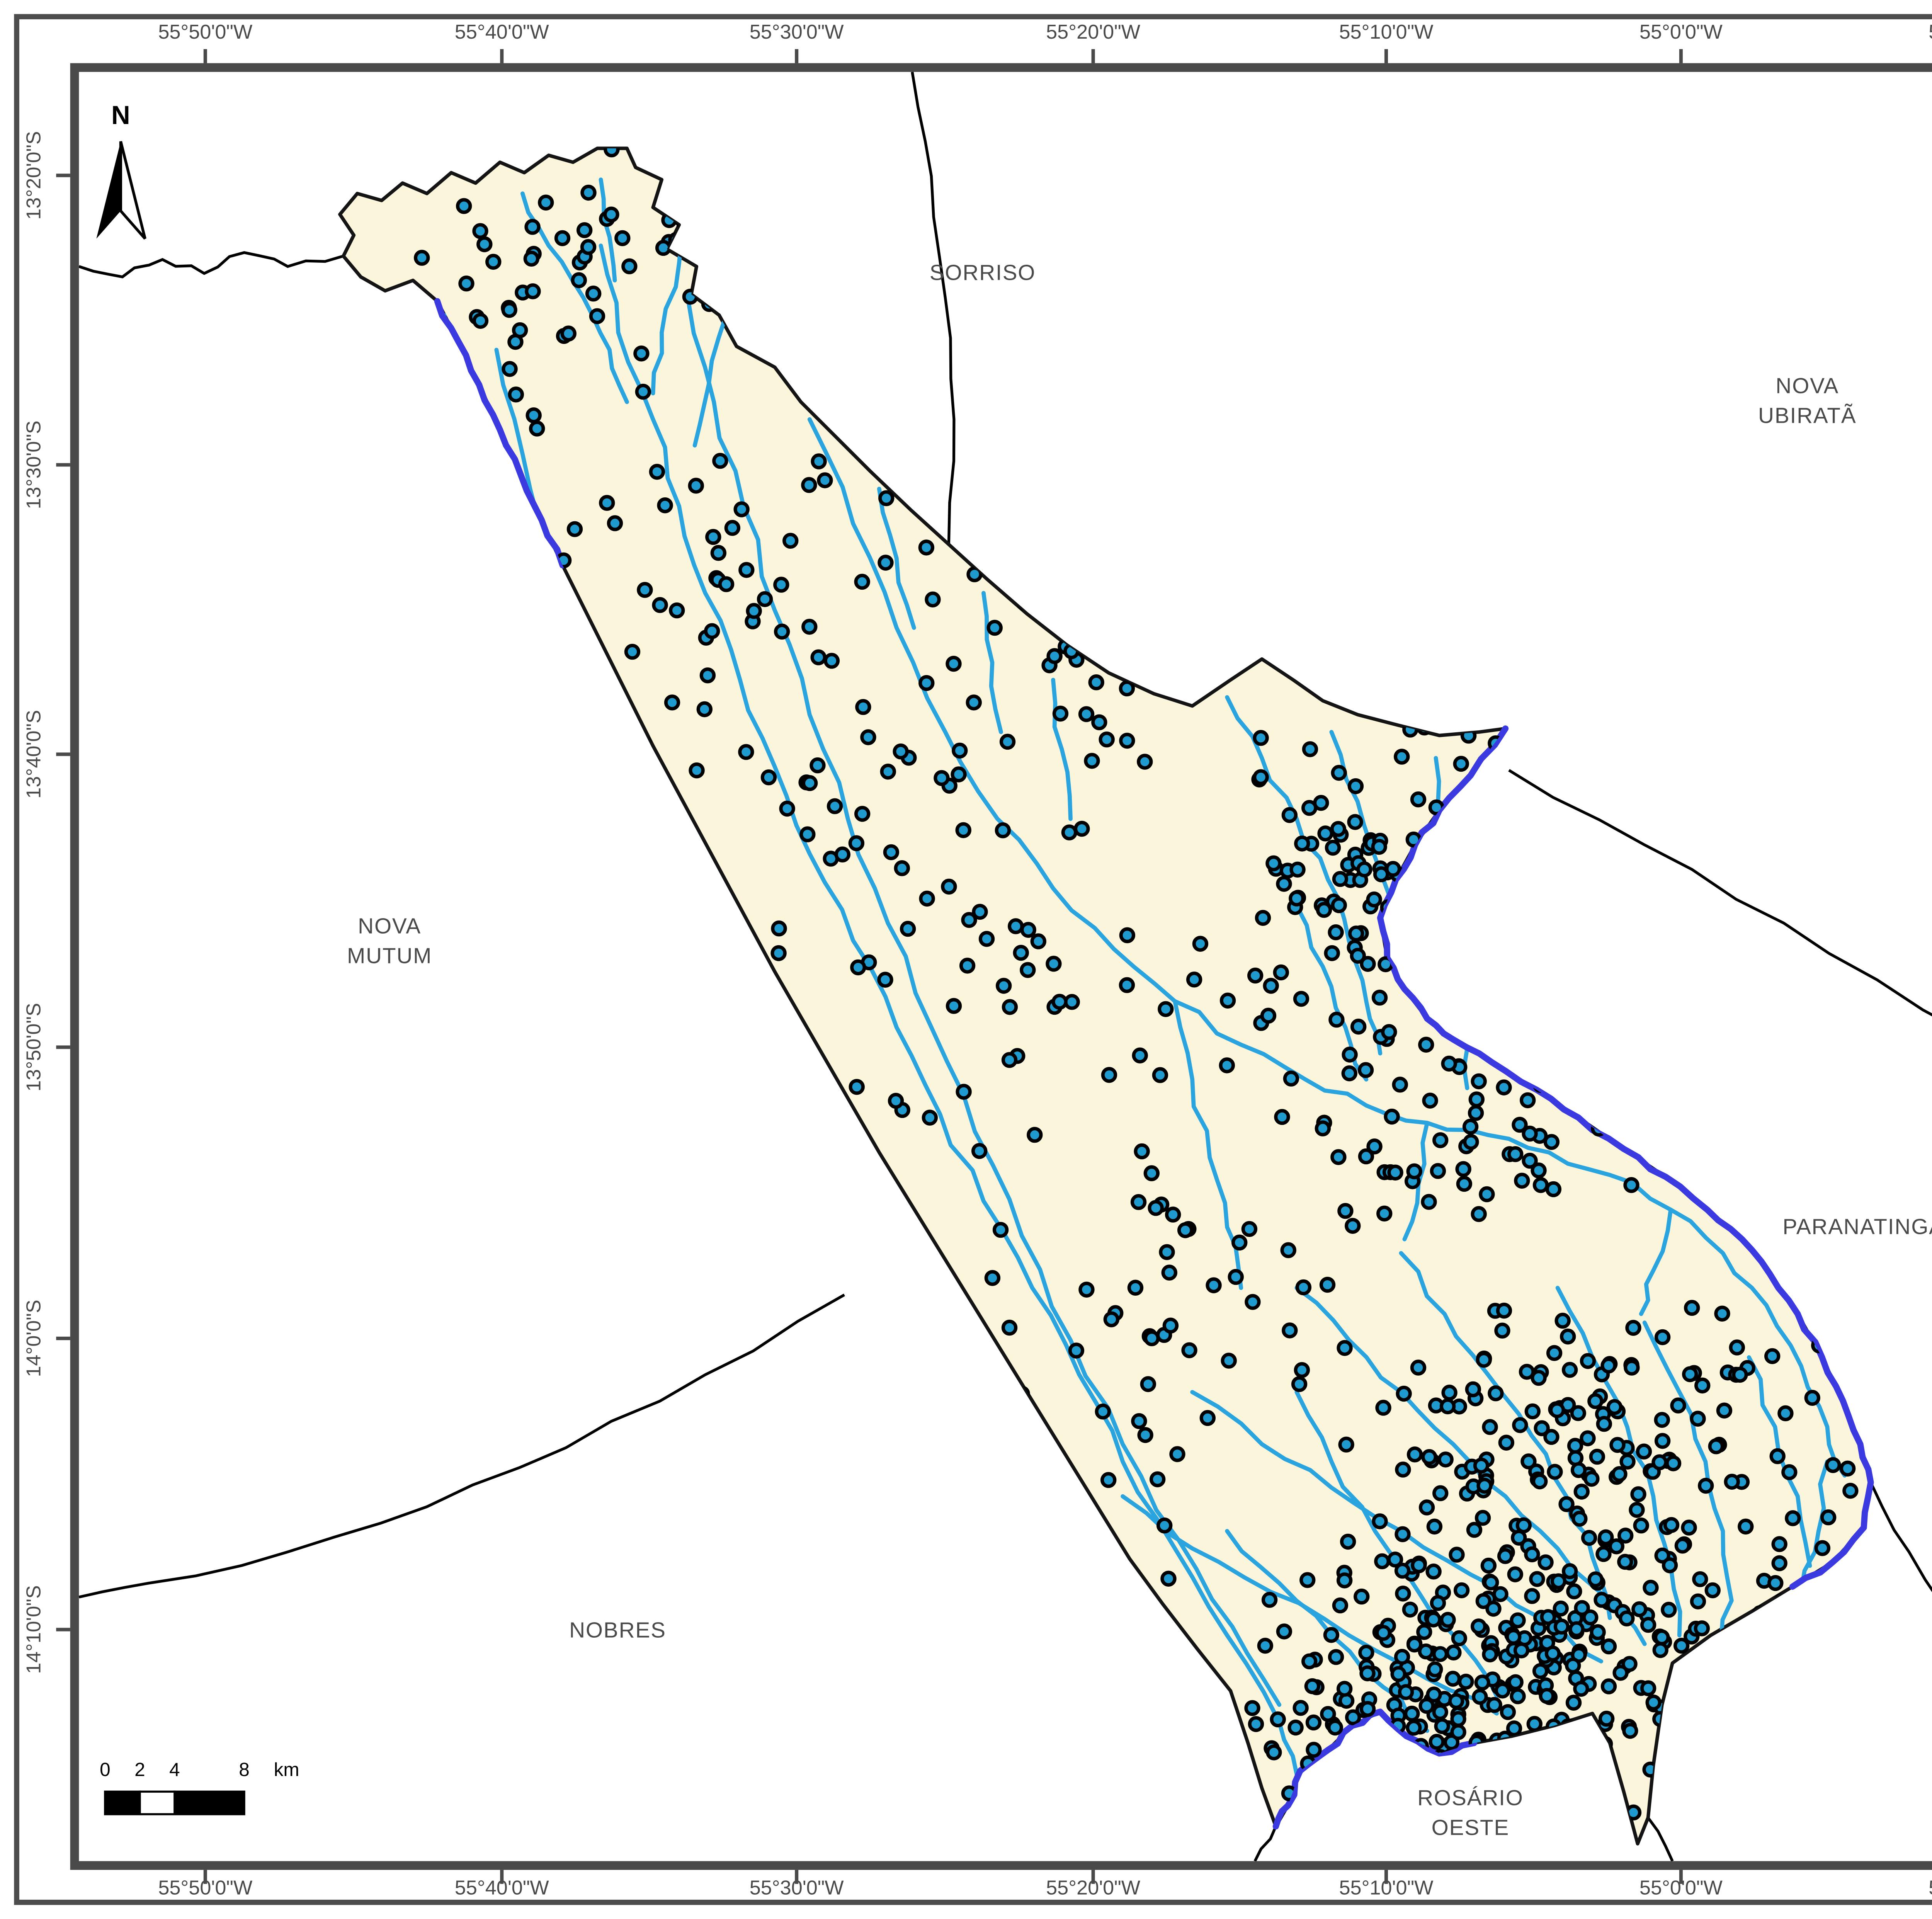 The width and height of the screenshot is (1932, 1919). Describe the element at coordinates (1808, 401) in the screenshot. I see `region-label: NOVA UBIRATÃ` at that location.